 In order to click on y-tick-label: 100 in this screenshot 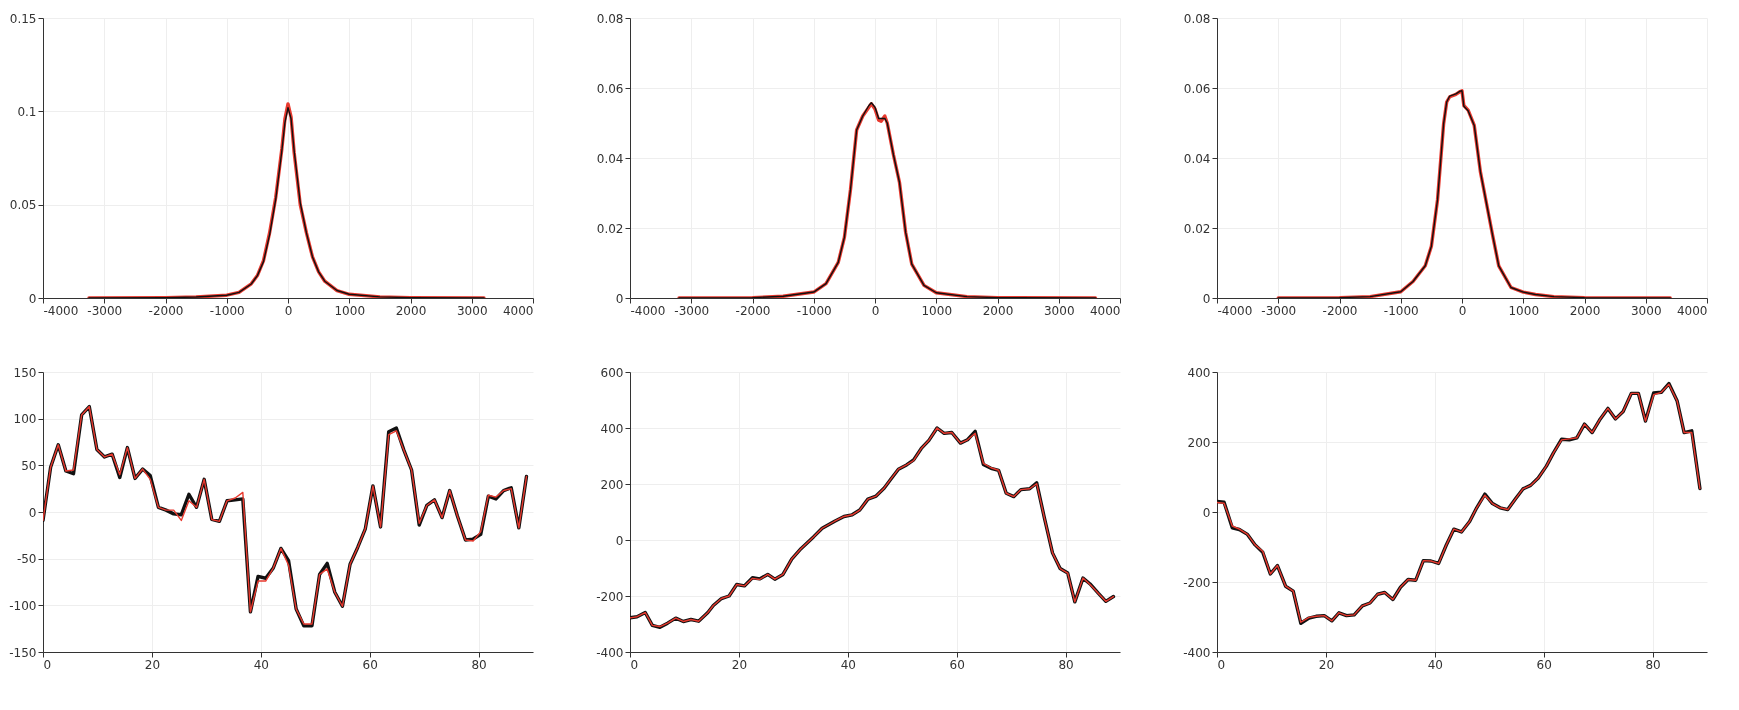, I will do `click(25, 419)`.